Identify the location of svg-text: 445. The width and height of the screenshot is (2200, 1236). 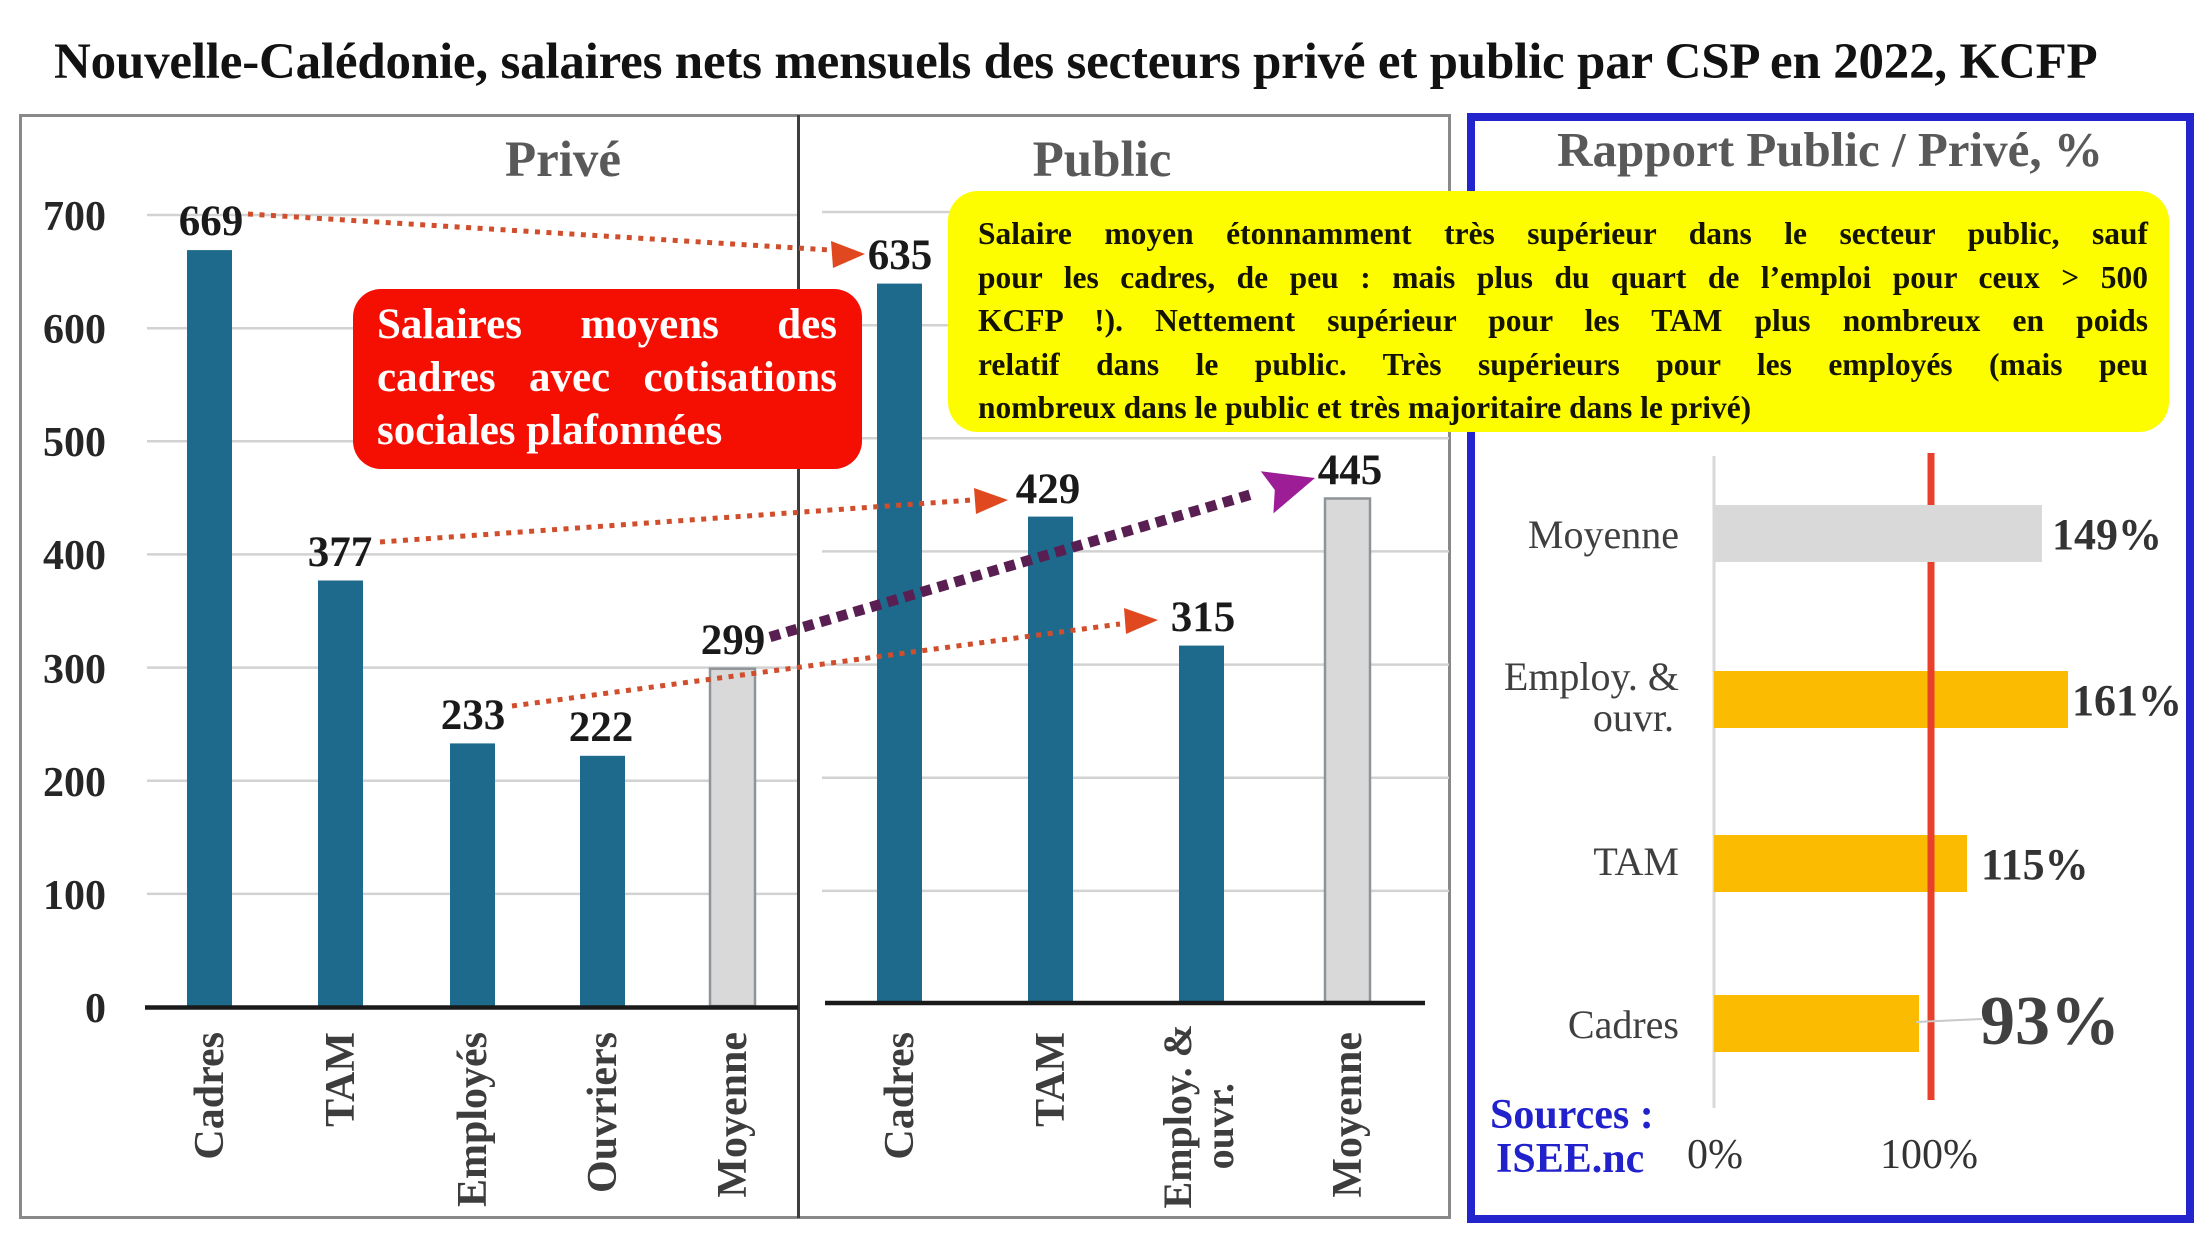
(1350, 470).